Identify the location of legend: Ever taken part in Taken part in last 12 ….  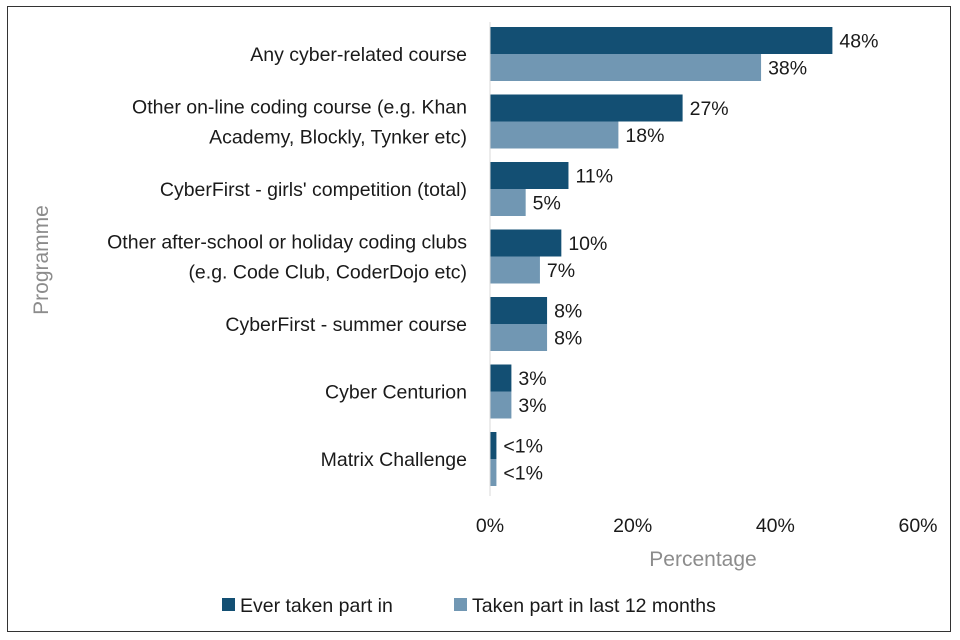
(469, 606).